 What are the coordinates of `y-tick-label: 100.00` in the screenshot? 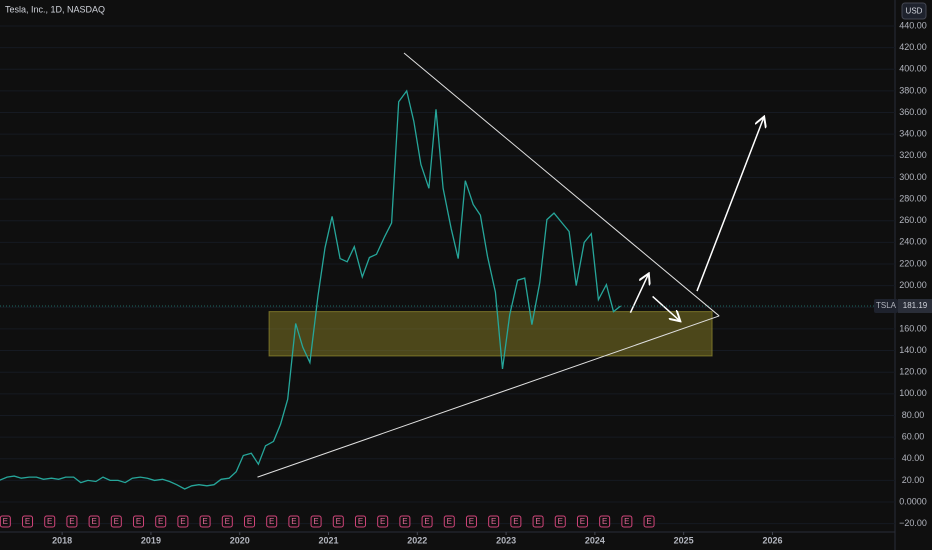 It's located at (913, 393).